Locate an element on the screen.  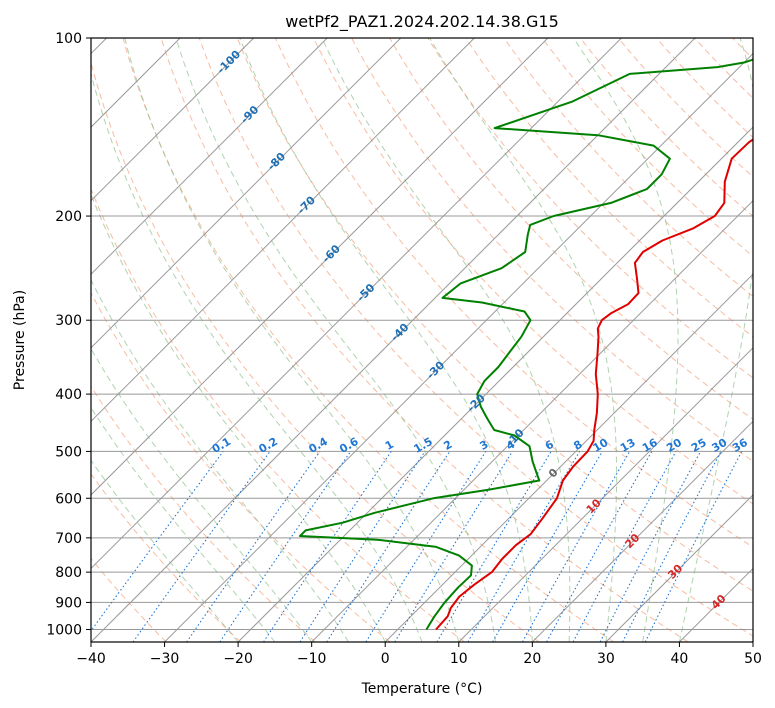
x-tick-label: 30 is located at coordinates (606, 659).